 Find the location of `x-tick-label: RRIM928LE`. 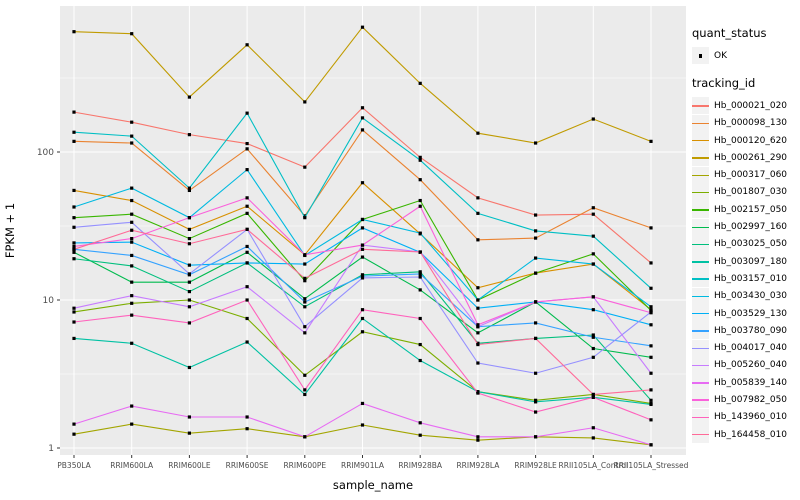

x-tick-label: RRIM928LE is located at coordinates (535, 465).